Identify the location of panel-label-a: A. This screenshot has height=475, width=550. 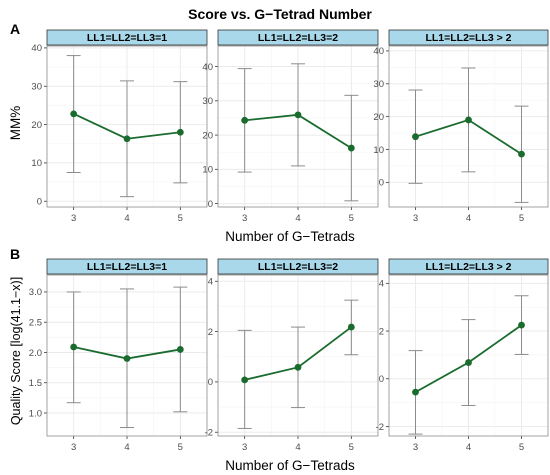
(15, 29).